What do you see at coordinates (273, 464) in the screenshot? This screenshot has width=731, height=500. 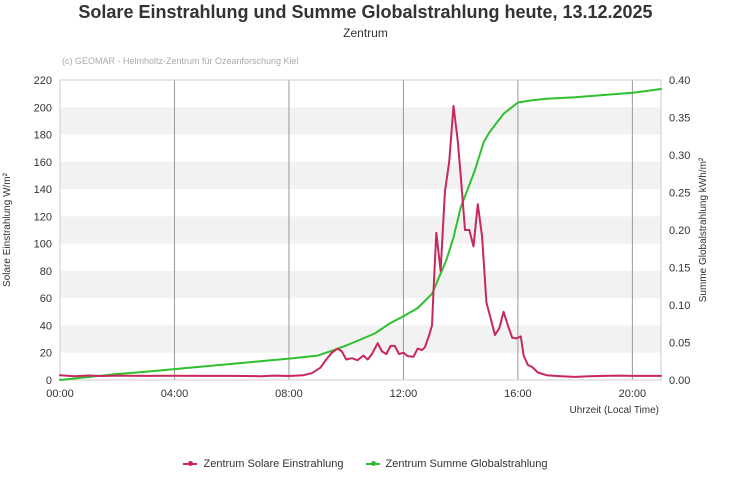 I see `legend-label-solar: Zentrum Solare Einstrahlung` at bounding box center [273, 464].